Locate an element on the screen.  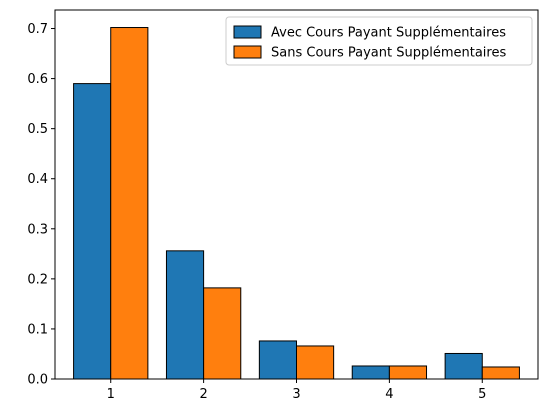
bar-series1-cat4 is located at coordinates (370, 372).